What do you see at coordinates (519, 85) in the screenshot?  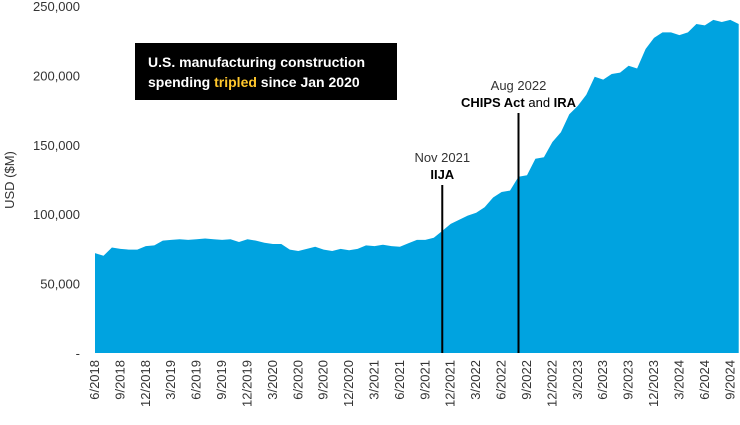 I see `annotation-date: Aug 2022` at bounding box center [519, 85].